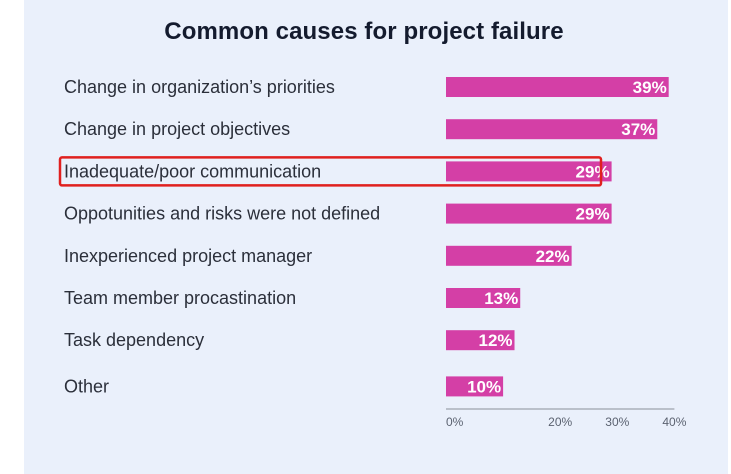 Image resolution: width=731 pixels, height=474 pixels. Describe the element at coordinates (617, 422) in the screenshot. I see `x-tick-label: 30%` at that location.